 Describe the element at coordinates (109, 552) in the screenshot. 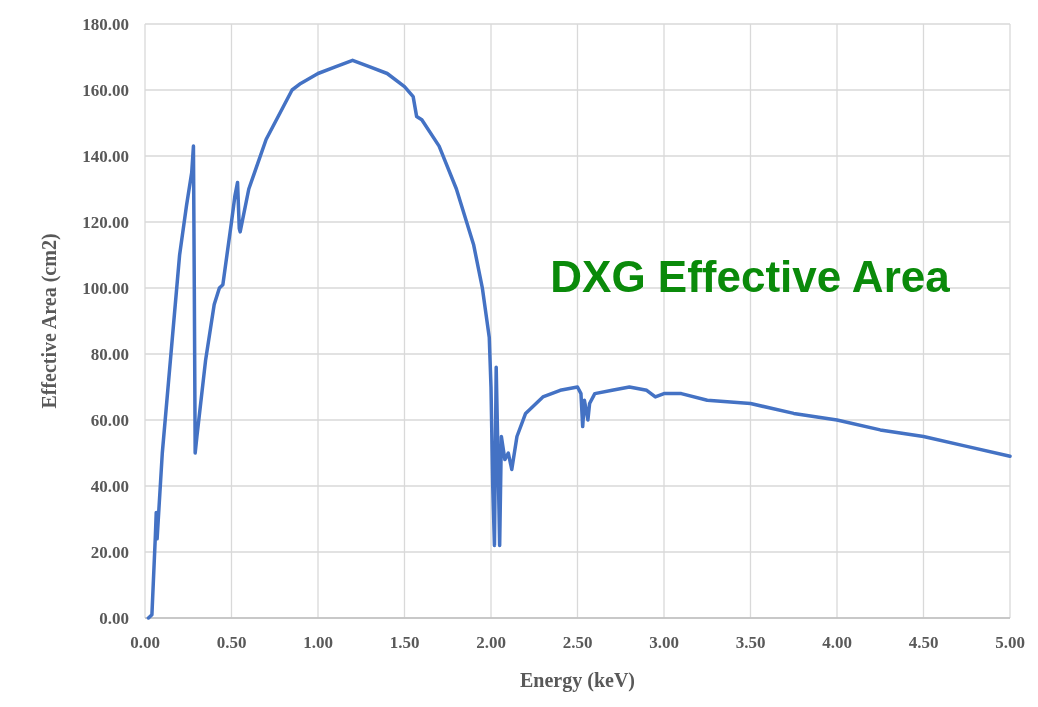

I see `y-tick-label: 20.00` at that location.